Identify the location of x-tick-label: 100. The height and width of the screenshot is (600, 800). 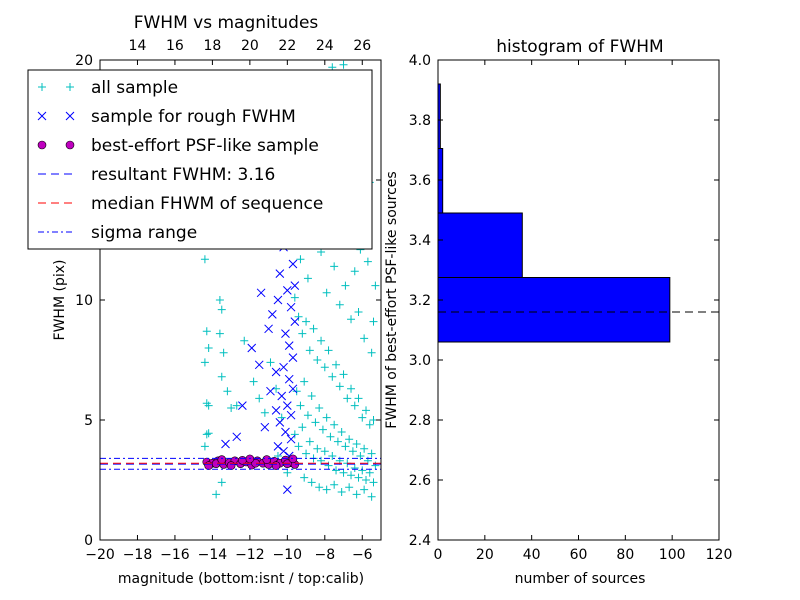
(672, 555).